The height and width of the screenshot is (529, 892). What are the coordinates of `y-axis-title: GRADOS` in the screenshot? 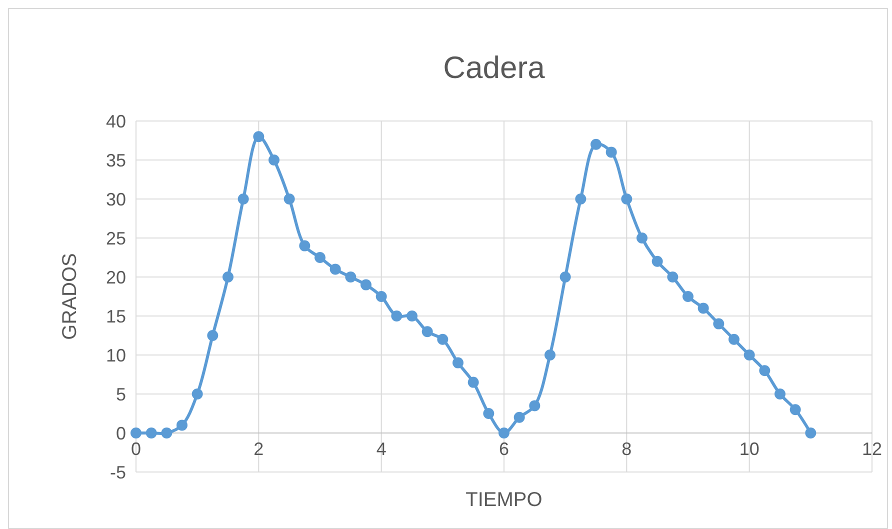 It's located at (70, 296).